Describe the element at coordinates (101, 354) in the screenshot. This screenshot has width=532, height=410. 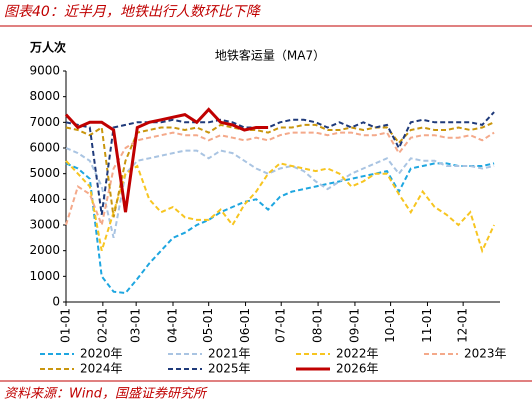
I see `legend-label: 2020年` at that location.